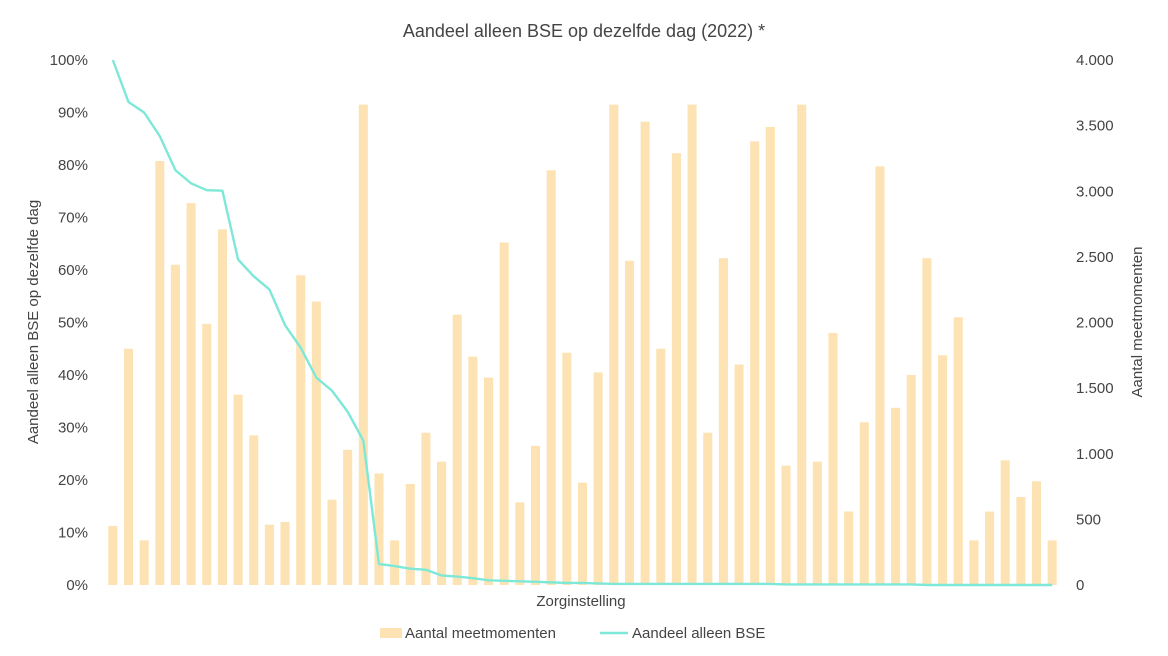 Image resolution: width=1168 pixels, height=656 pixels. What do you see at coordinates (1095, 126) in the screenshot?
I see `right-tick-label: 3.500` at bounding box center [1095, 126].